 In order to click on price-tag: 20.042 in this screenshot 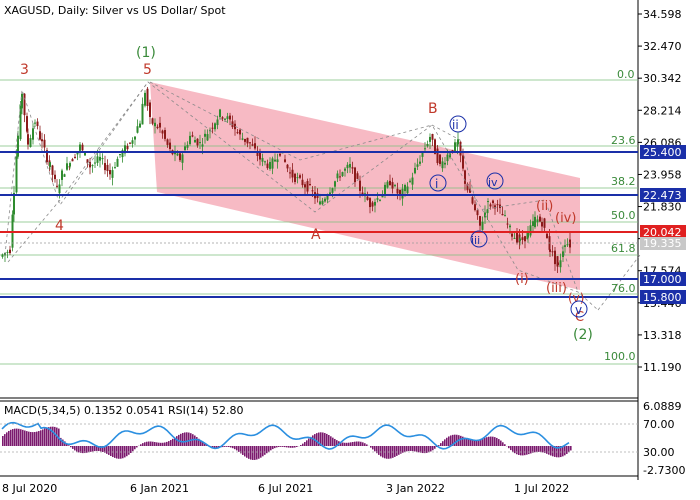, I will do `click(662, 232)`.